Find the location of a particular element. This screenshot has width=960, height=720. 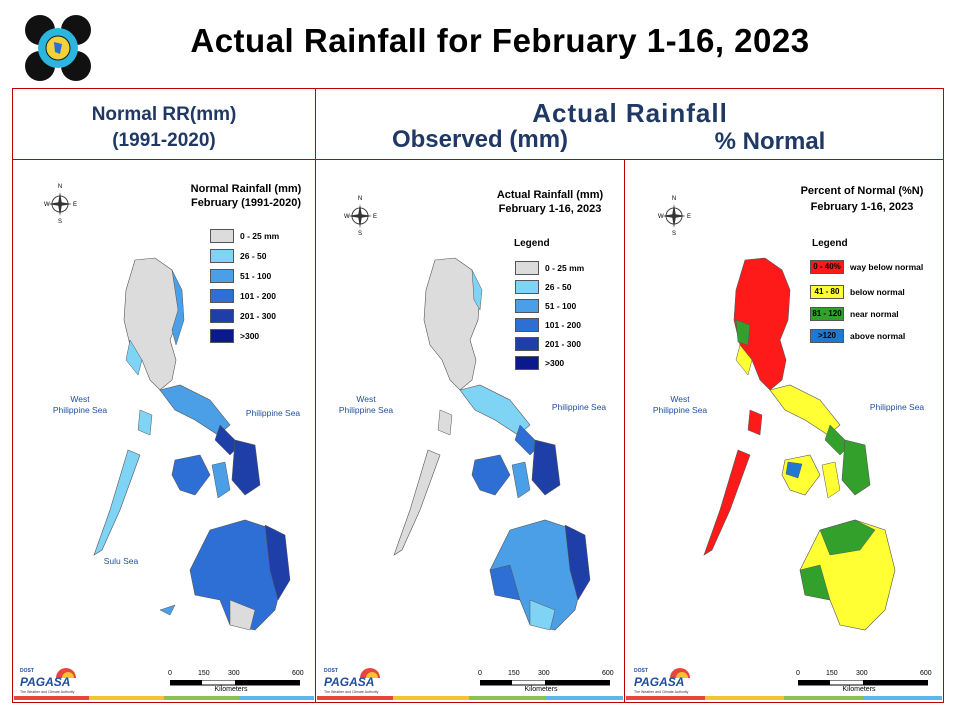

legend-range: >120 is located at coordinates (827, 335).